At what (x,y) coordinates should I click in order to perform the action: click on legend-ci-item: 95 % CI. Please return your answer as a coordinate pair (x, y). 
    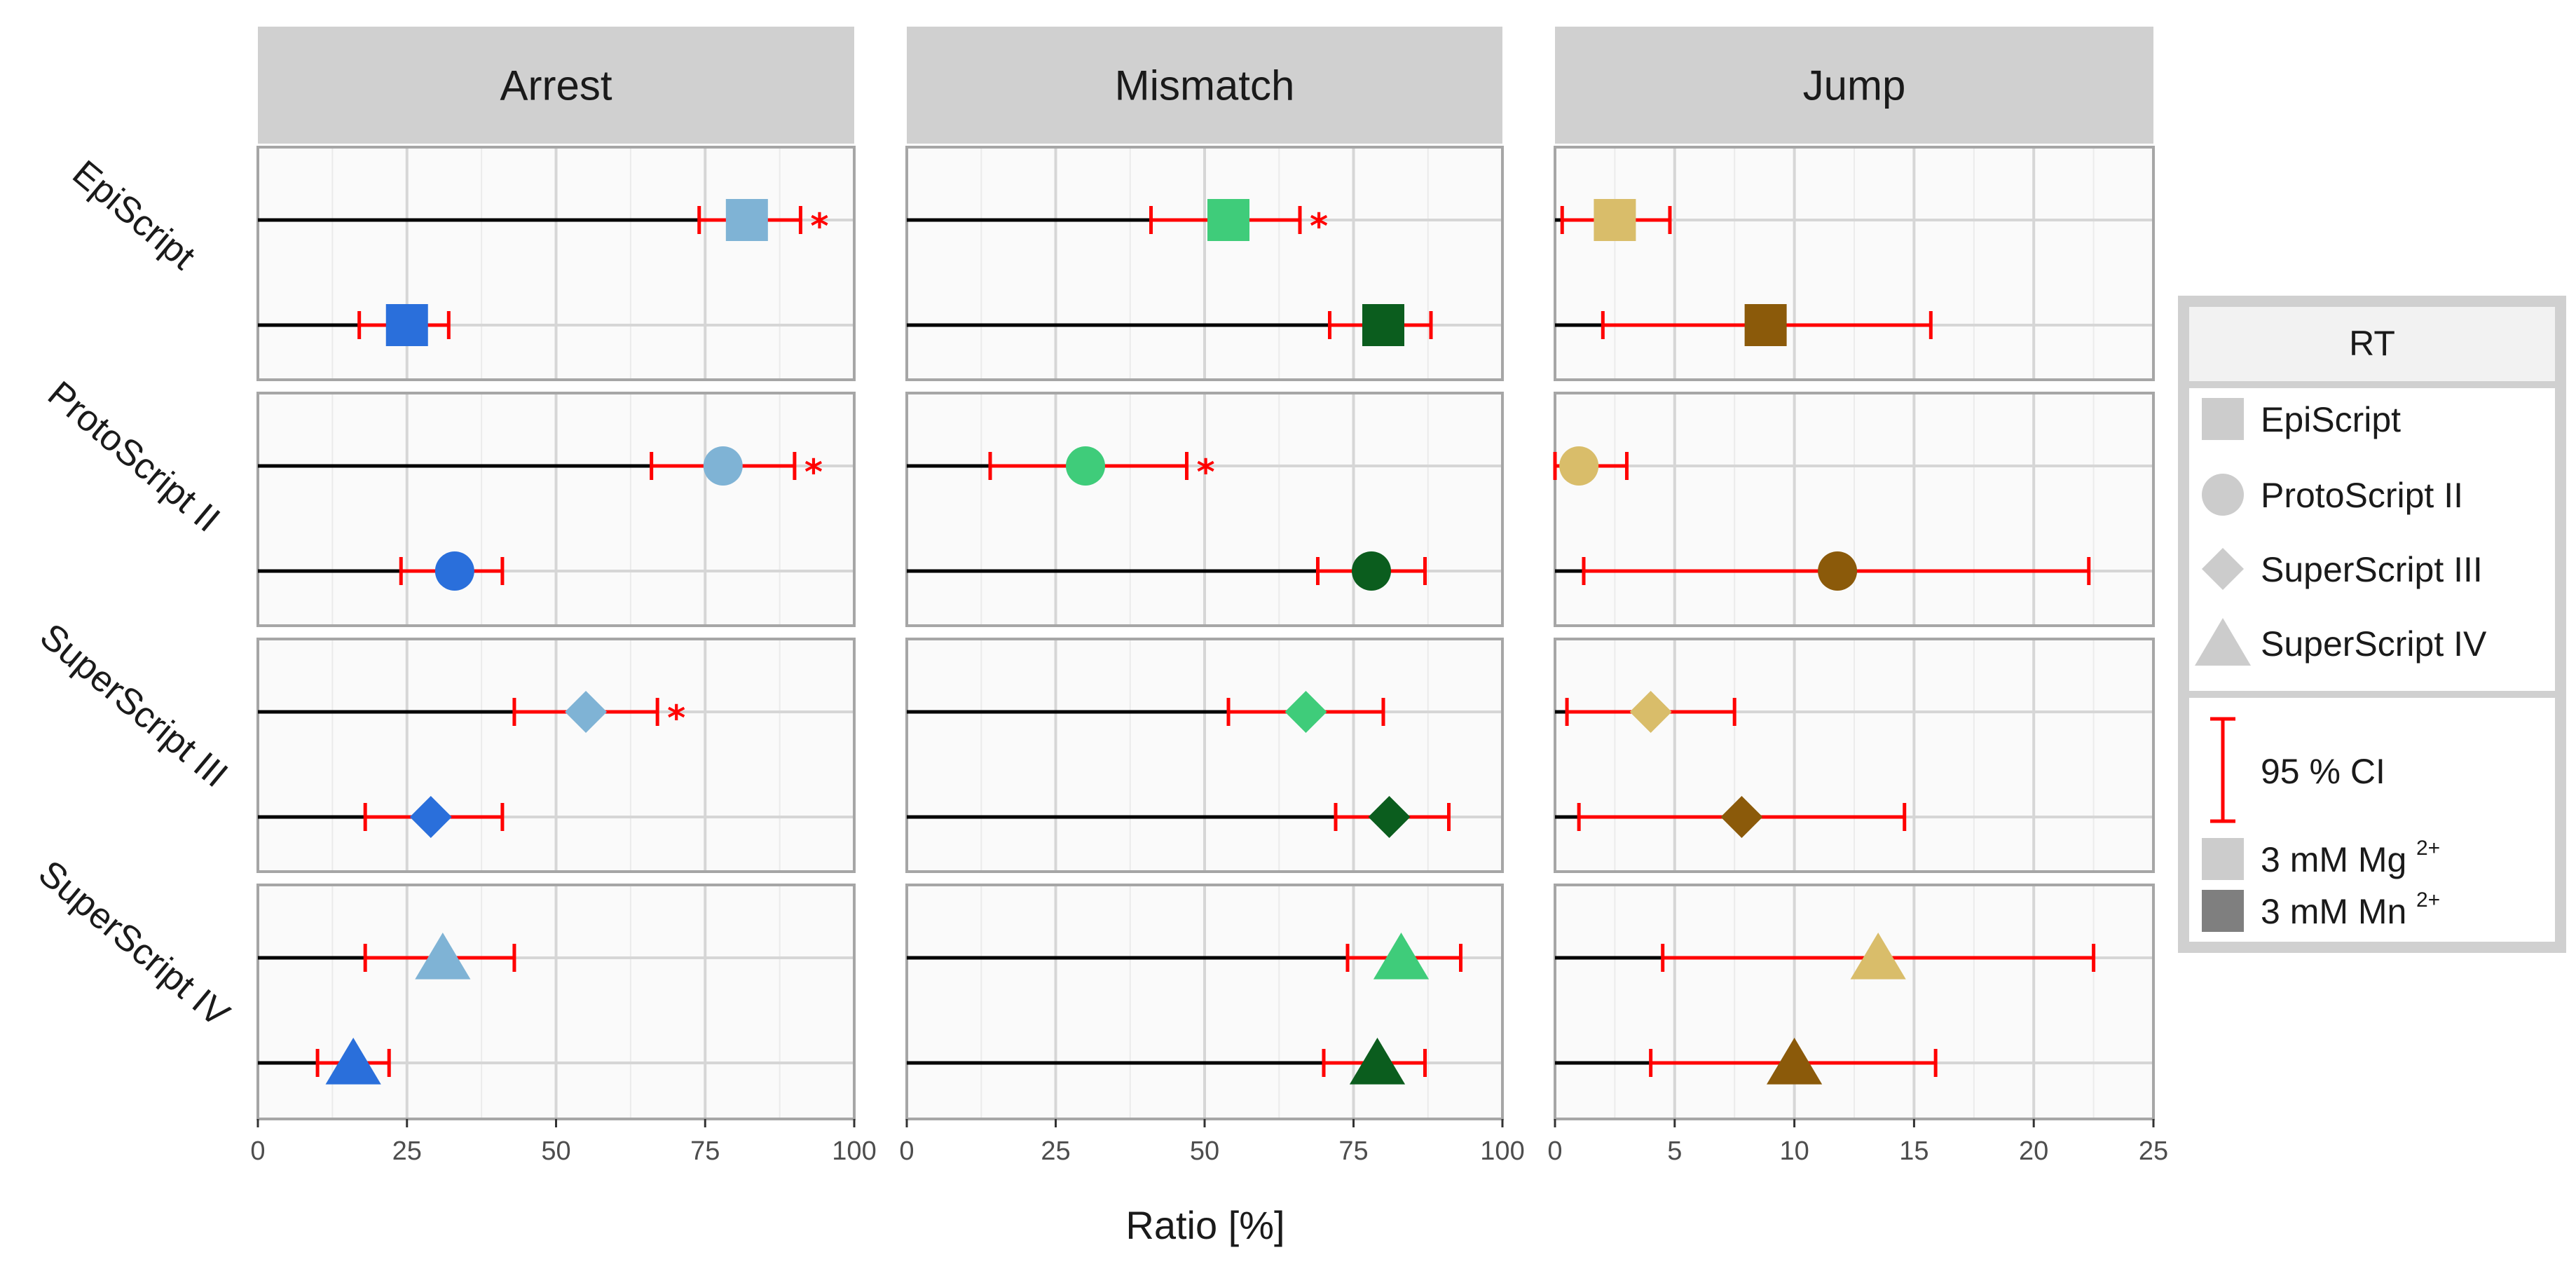
    Looking at the image, I should click on (2298, 770).